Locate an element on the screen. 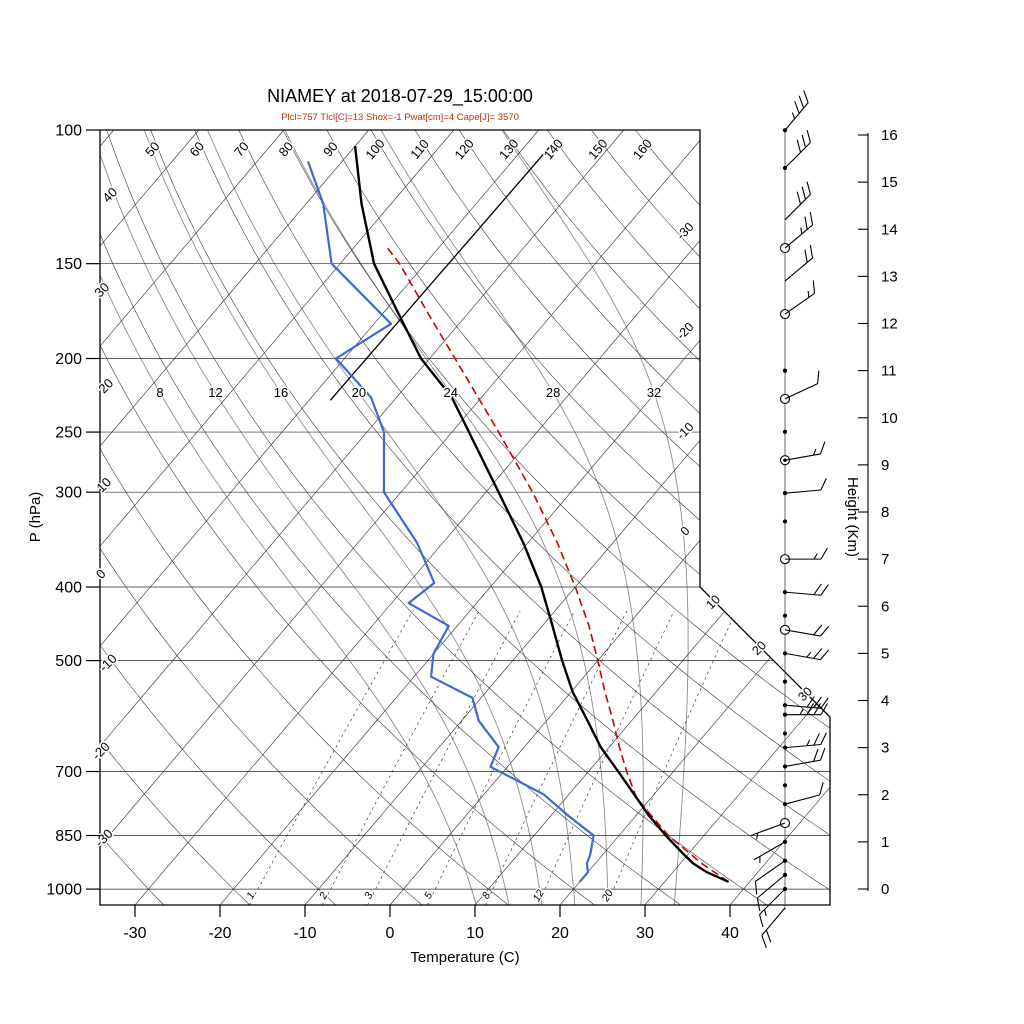 This screenshot has height=1024, width=1024. svg-text: 14 is located at coordinates (889, 229).